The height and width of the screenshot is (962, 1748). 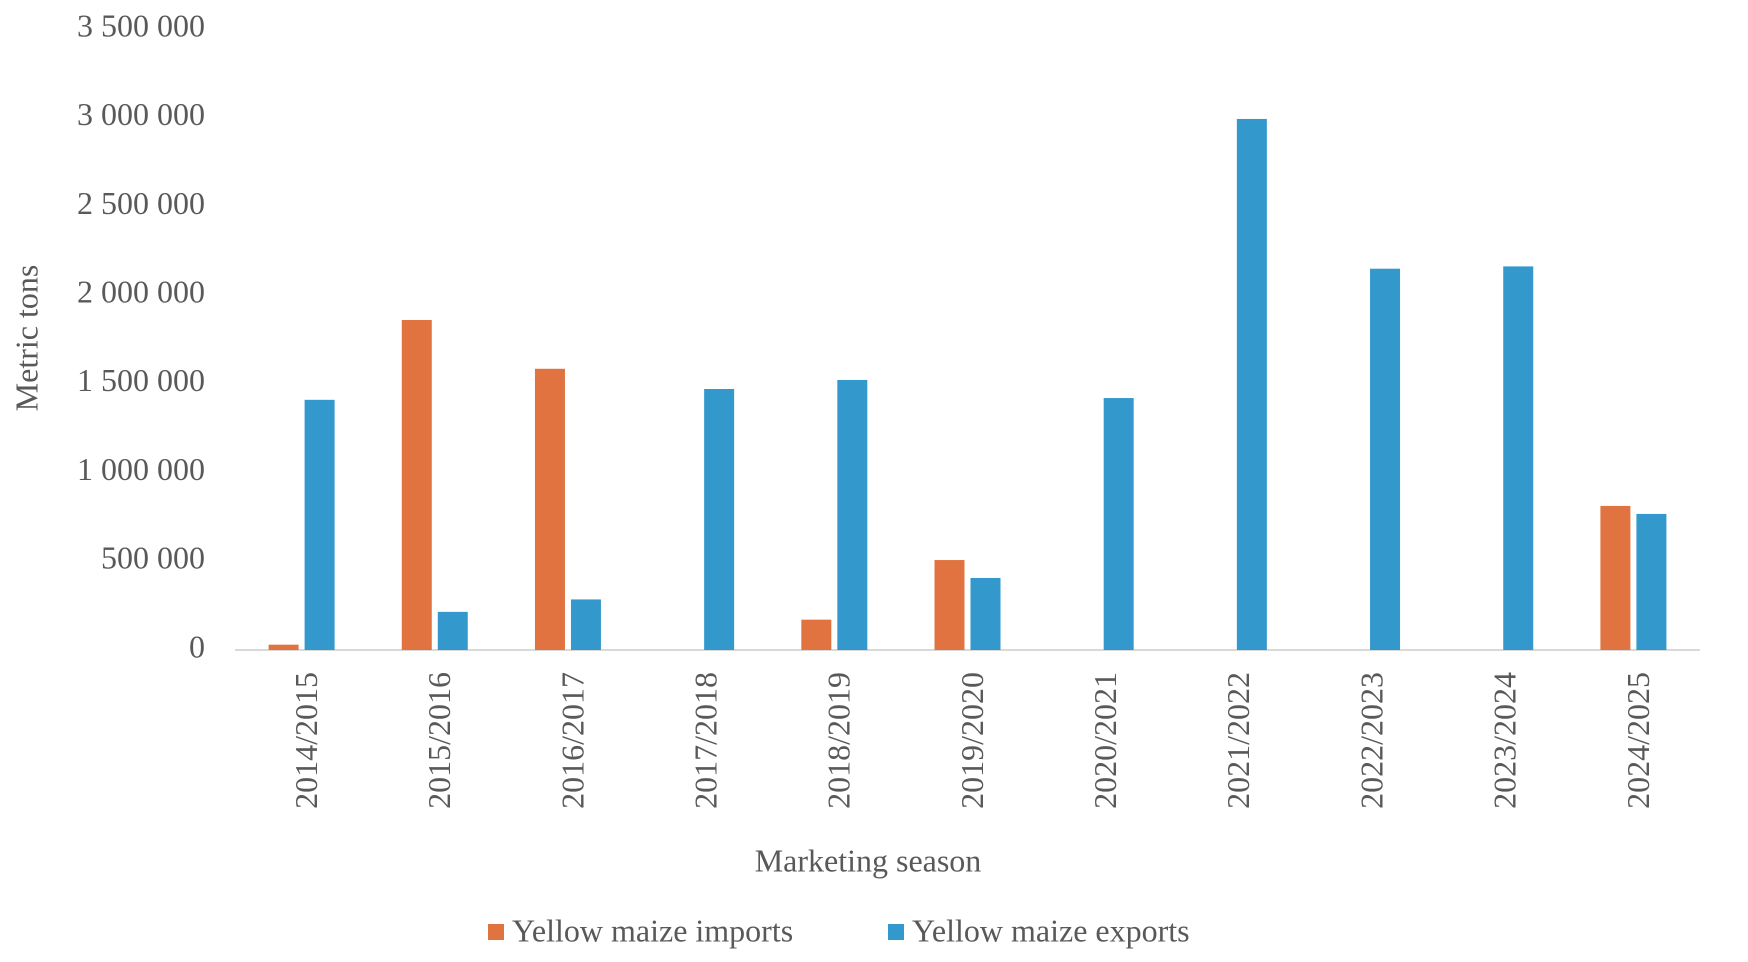 I want to click on legend-label: Yellow maize imports, so click(x=652, y=930).